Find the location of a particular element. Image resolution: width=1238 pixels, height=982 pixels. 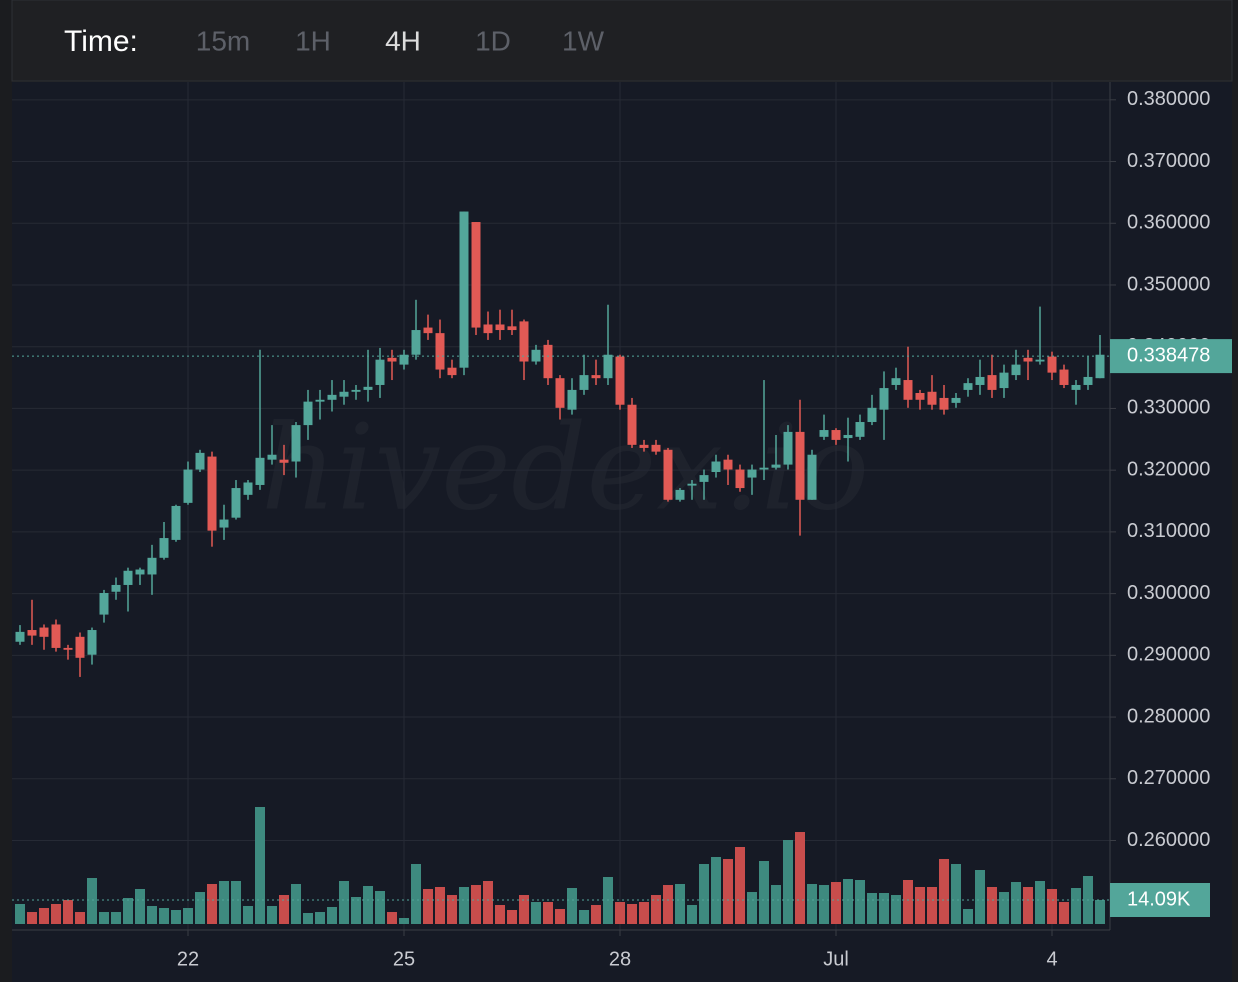

y-tick-label: 0.260000 is located at coordinates (1168, 840).